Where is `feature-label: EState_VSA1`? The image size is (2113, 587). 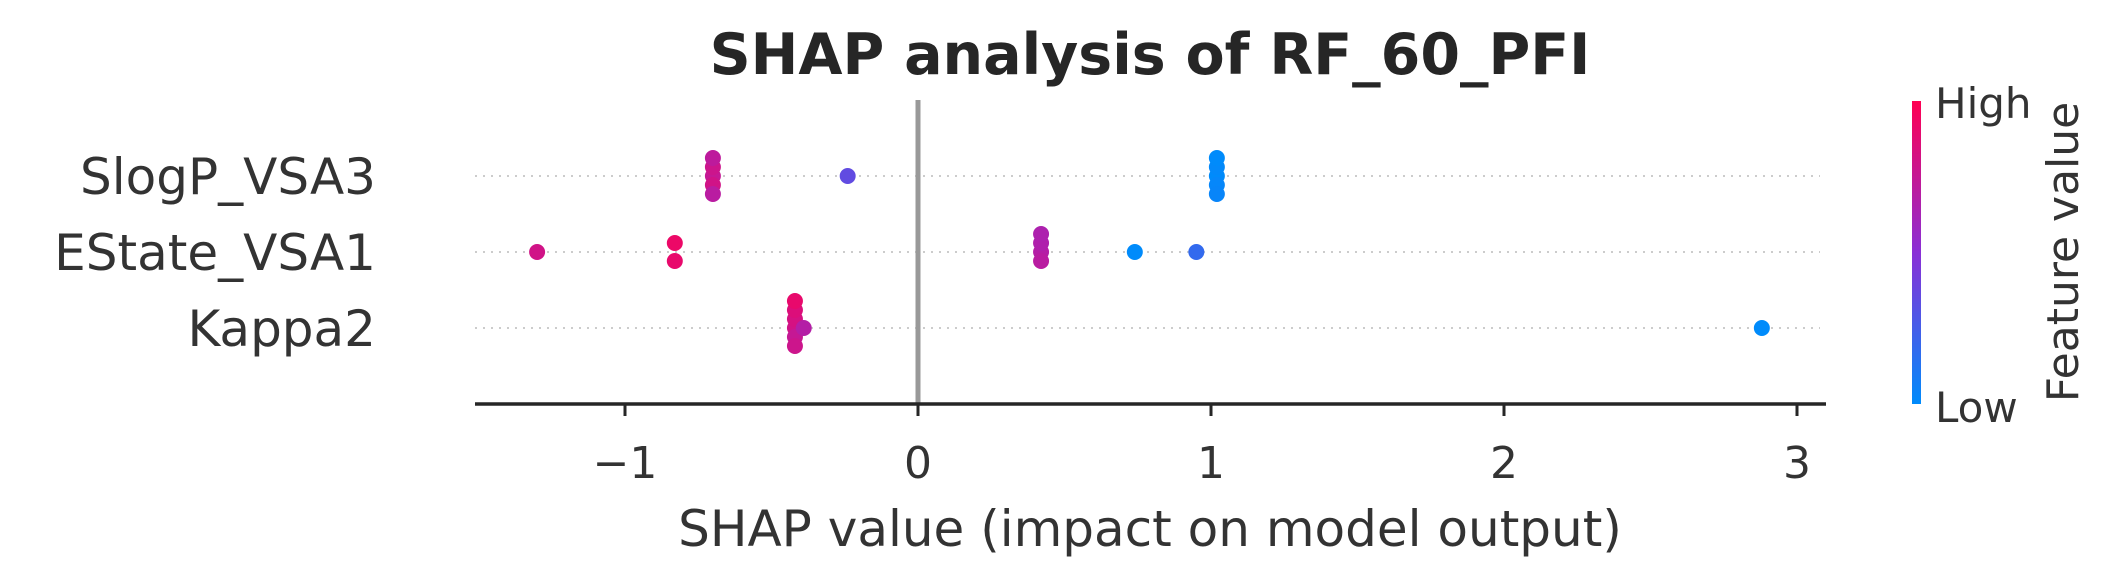
feature-label: EState_VSA1 is located at coordinates (215, 253).